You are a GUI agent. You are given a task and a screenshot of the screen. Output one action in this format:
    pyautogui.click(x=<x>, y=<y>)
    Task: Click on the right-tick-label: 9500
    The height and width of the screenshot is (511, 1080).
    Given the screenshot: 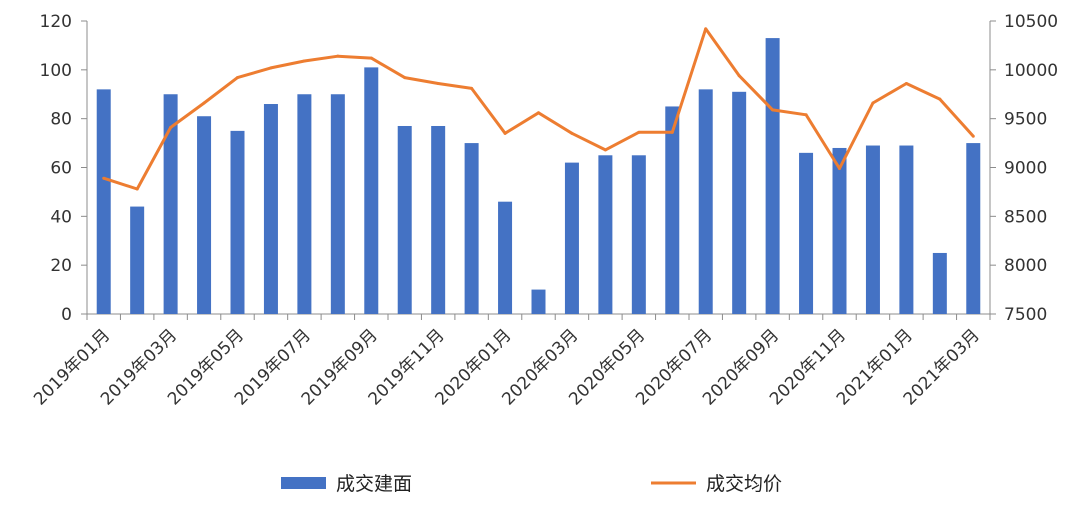 What is the action you would take?
    pyautogui.click(x=1025, y=120)
    